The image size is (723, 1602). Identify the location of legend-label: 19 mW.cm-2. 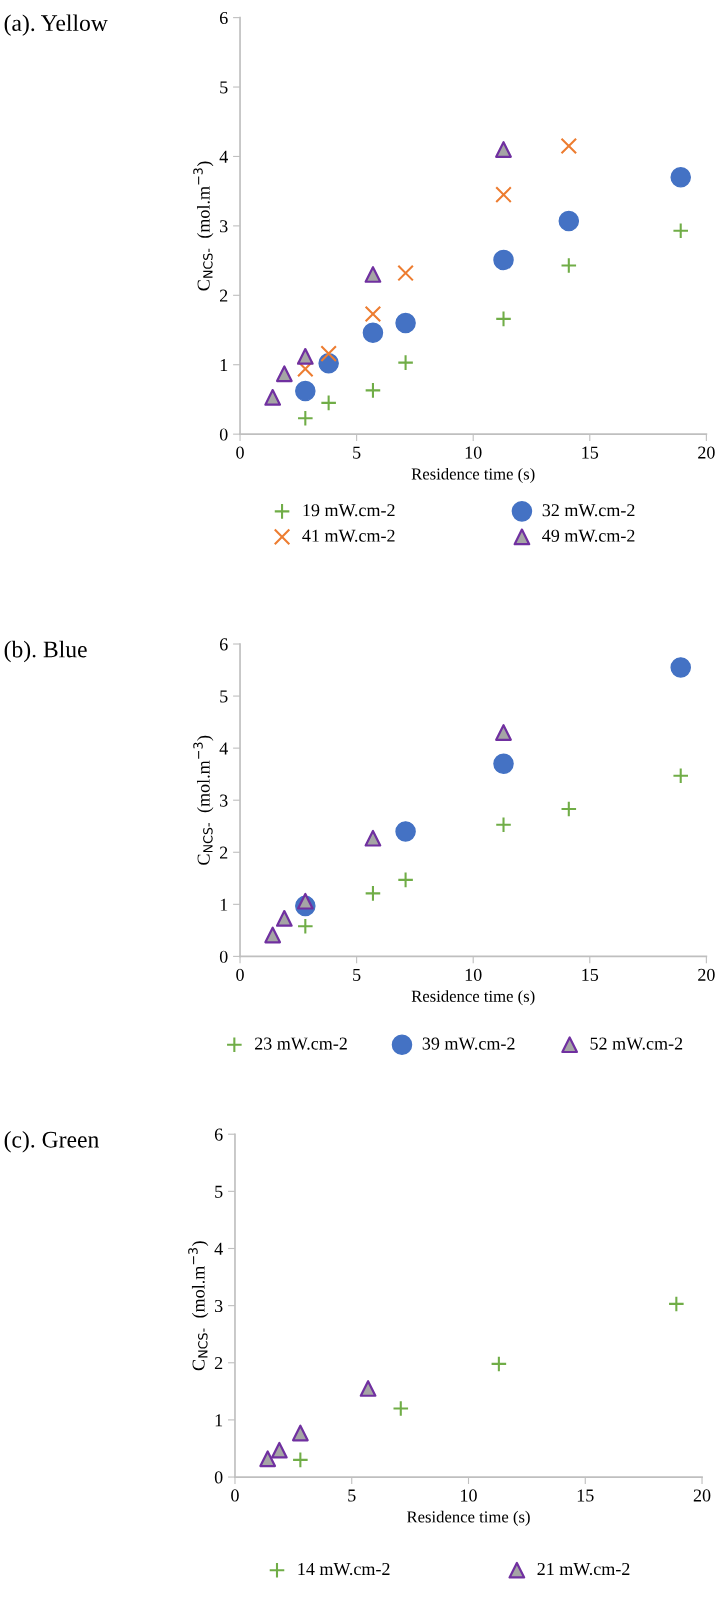
(349, 510).